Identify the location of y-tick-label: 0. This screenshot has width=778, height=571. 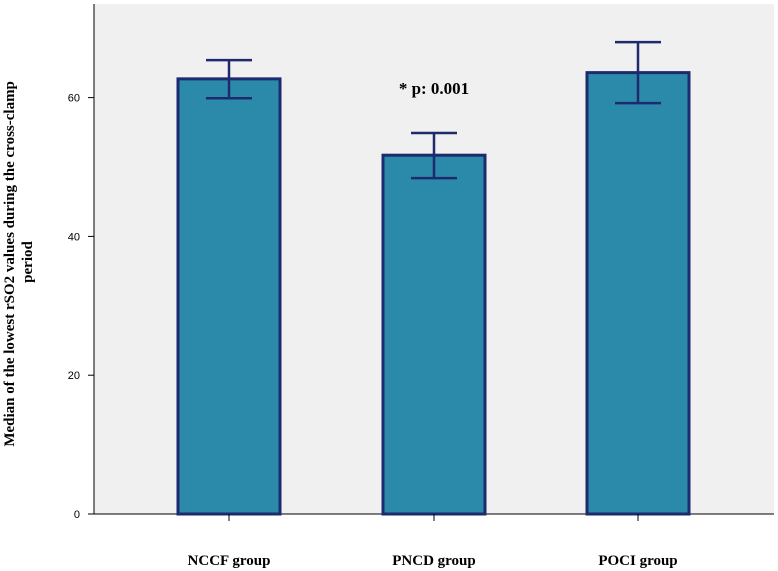
(77, 515).